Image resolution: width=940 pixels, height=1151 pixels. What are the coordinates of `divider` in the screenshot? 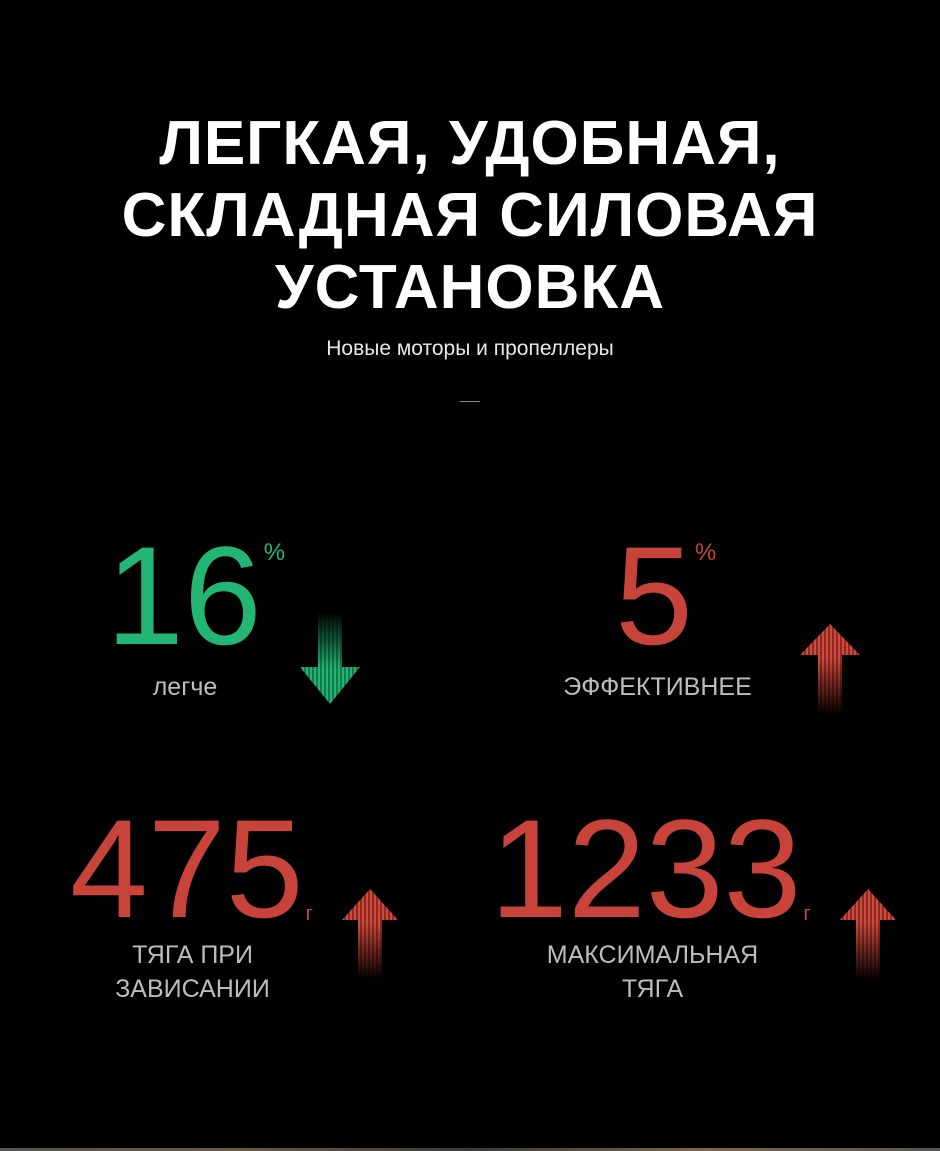 It's located at (470, 401).